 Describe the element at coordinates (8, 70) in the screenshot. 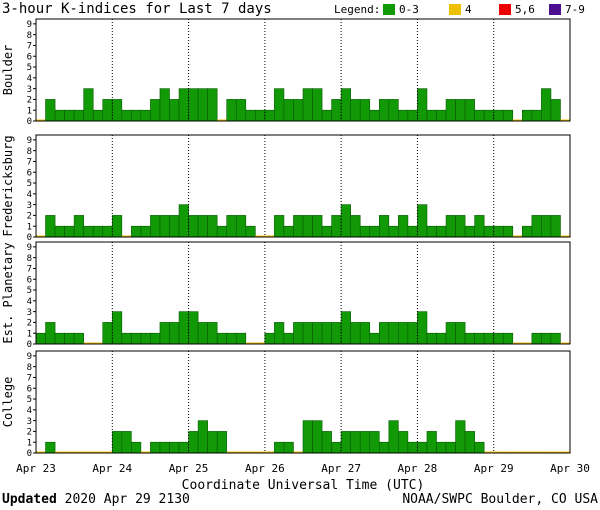

I see `station-label: Boulder` at that location.